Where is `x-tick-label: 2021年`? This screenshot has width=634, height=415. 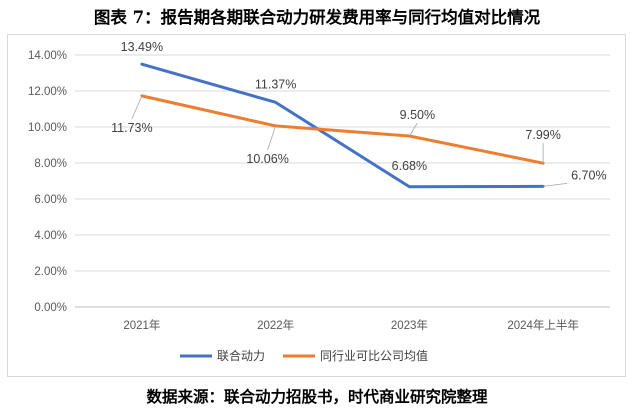 x-tick-label: 2021年 is located at coordinates (141, 325).